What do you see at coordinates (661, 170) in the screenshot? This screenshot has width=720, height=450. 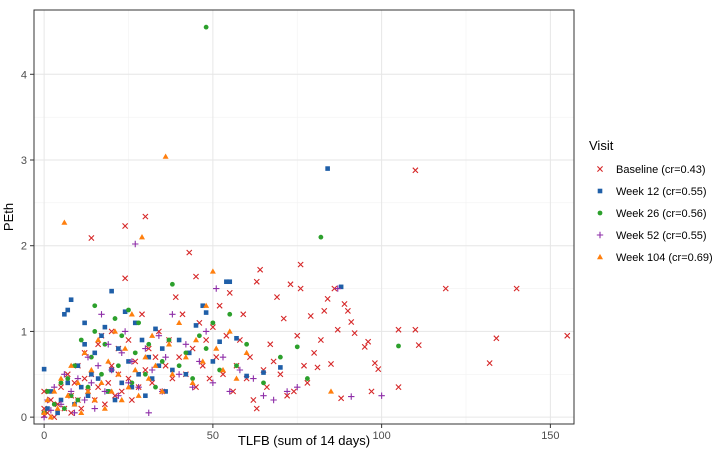 I see `legend-label: Baseline (cr=0.43)` at bounding box center [661, 170].